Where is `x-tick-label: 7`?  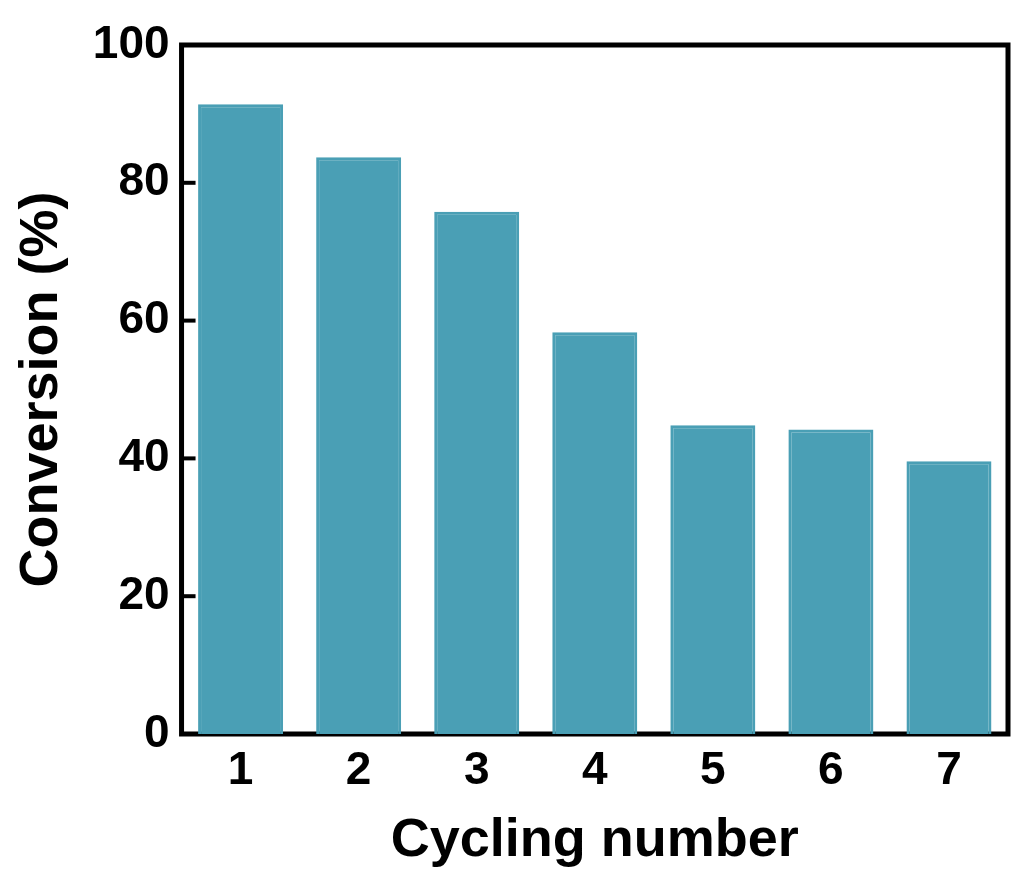 x-tick-label: 7 is located at coordinates (949, 768).